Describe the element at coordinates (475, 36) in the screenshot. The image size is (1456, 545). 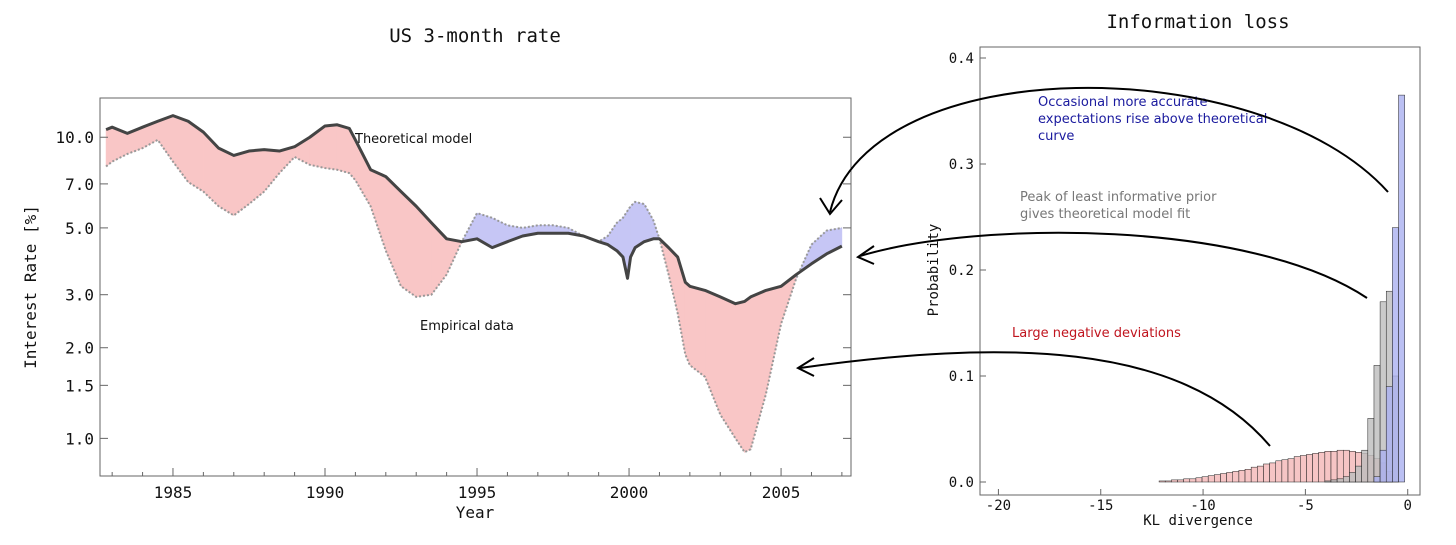
I see `rate-chart-title: US 3-month rate` at that location.